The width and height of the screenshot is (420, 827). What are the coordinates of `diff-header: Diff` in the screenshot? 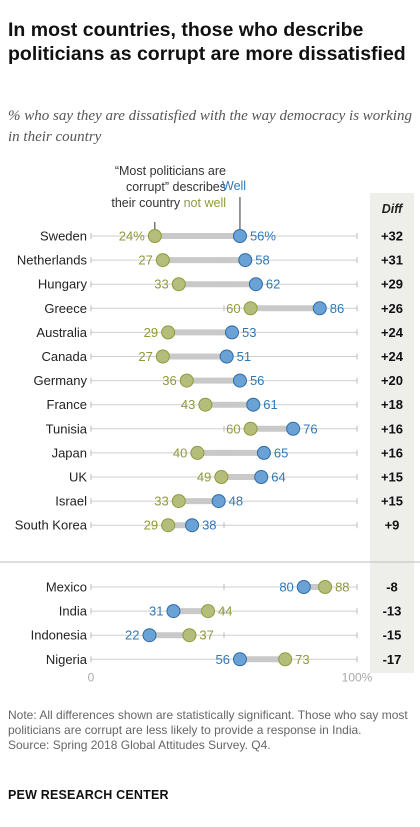 It's located at (393, 209).